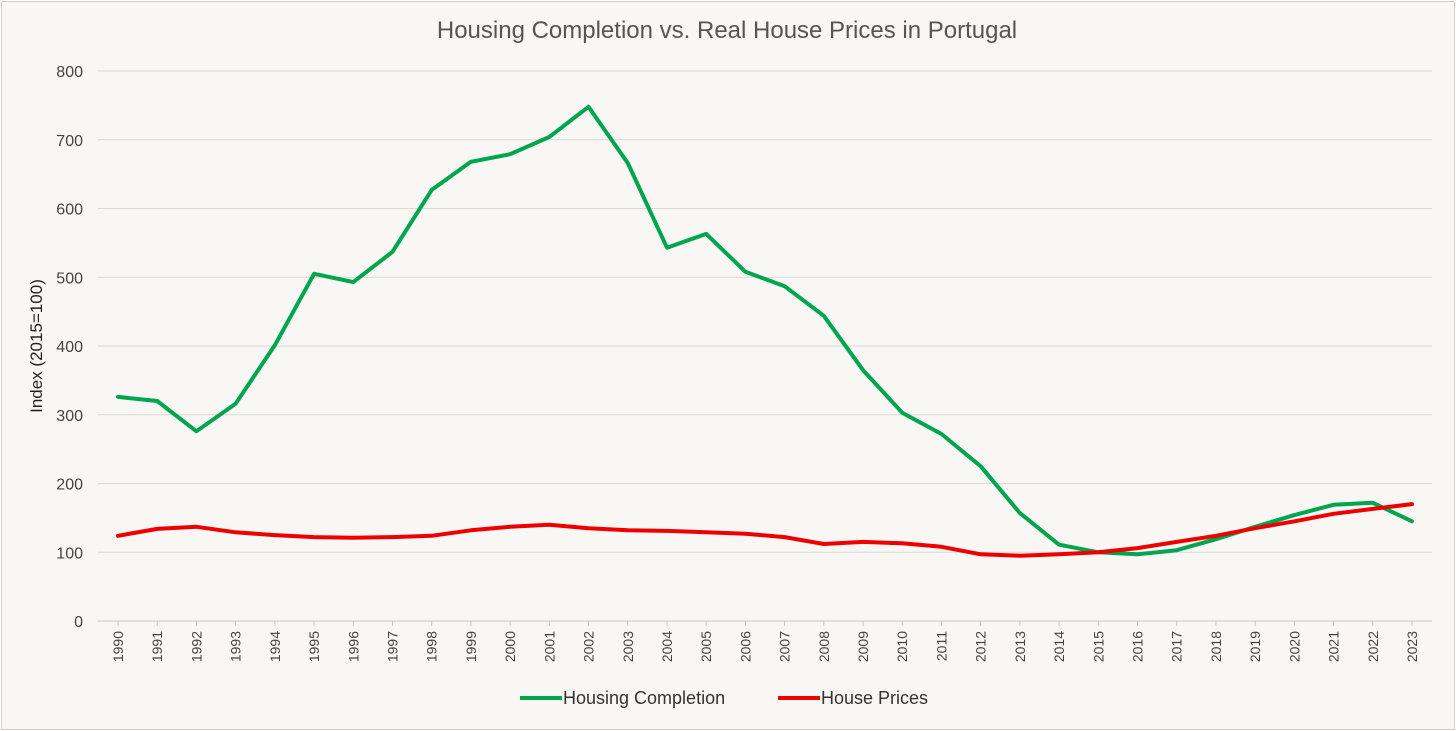 The image size is (1456, 731). I want to click on x-tick-label: 2021, so click(1334, 646).